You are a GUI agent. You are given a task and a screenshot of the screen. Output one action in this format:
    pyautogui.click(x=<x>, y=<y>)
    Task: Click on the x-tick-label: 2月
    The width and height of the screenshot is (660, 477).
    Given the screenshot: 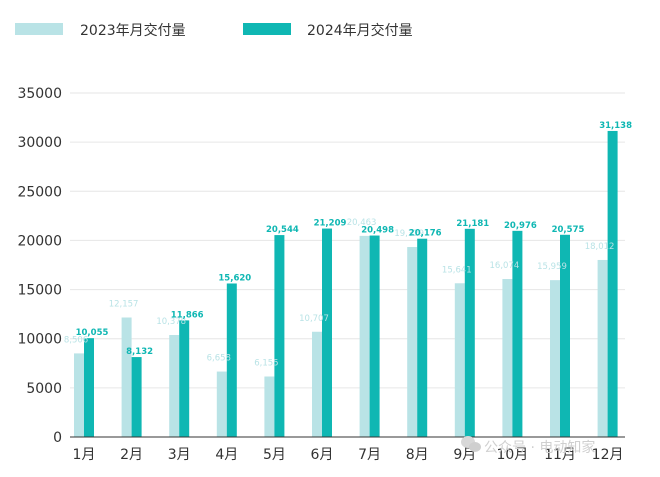 What is the action you would take?
    pyautogui.click(x=131, y=455)
    